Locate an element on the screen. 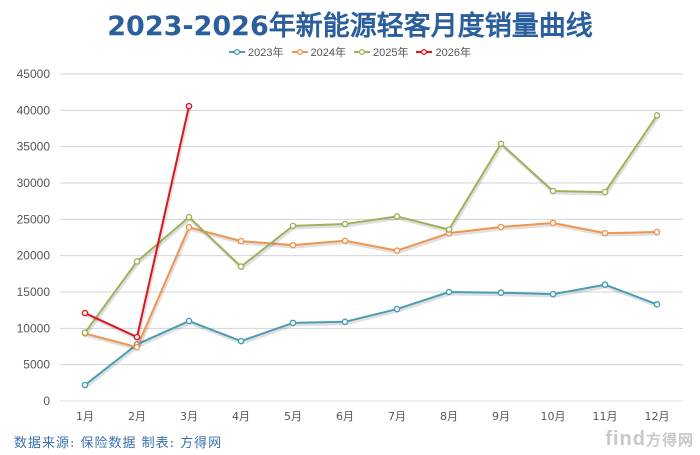 This screenshot has width=700, height=455. y-tick-label: 25000 is located at coordinates (34, 219).